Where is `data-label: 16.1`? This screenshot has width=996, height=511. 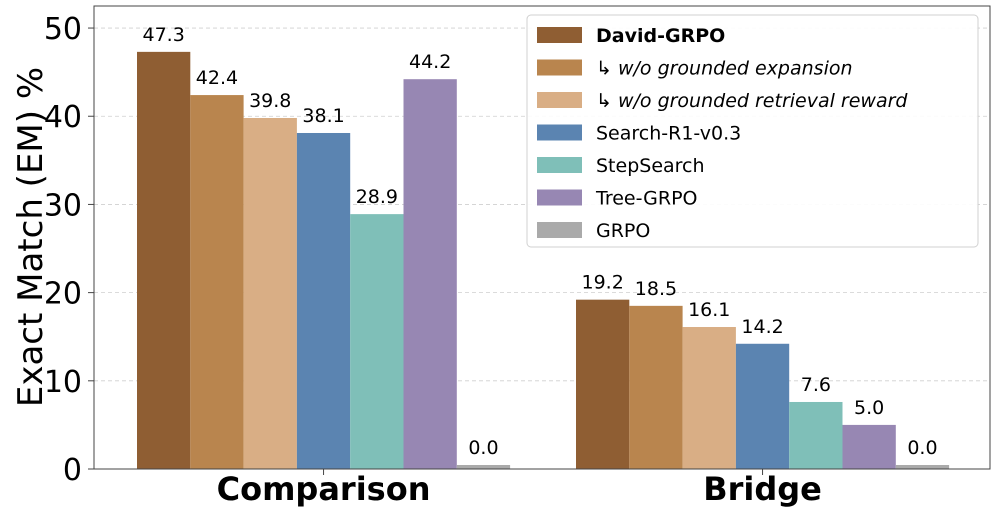
data-label: 16.1 is located at coordinates (709, 310).